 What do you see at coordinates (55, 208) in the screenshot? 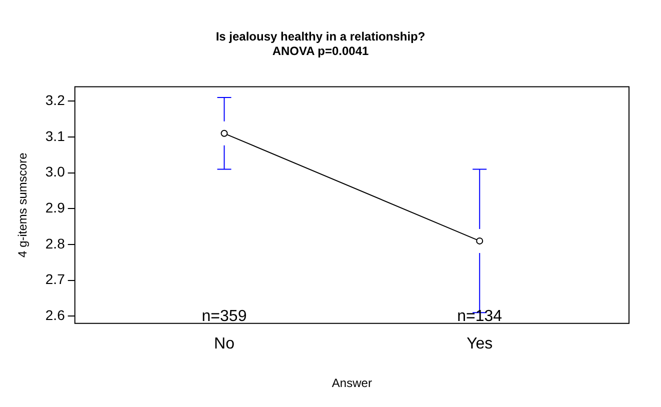
I see `y-tick-label: 2.9` at bounding box center [55, 208].